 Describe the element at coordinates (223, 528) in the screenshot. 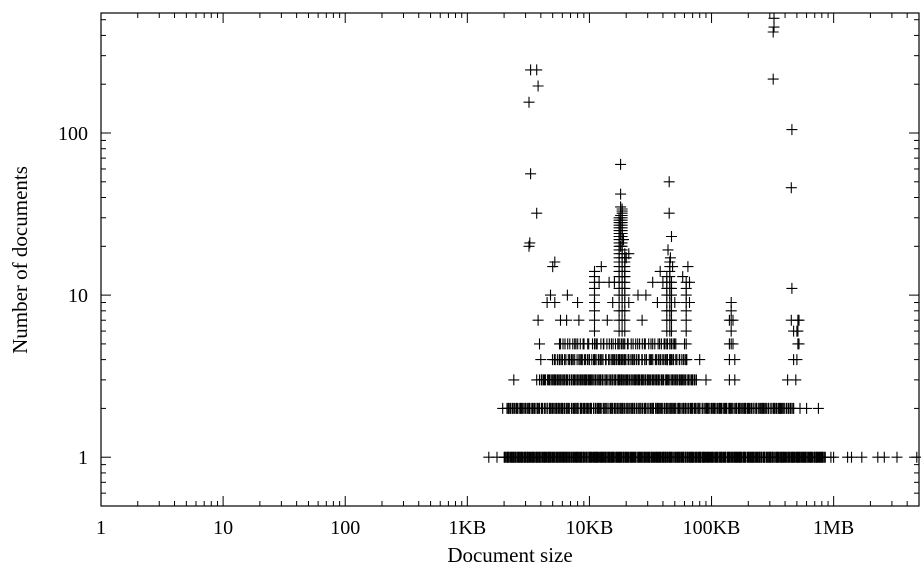

I see `x-tick-label: 10` at that location.